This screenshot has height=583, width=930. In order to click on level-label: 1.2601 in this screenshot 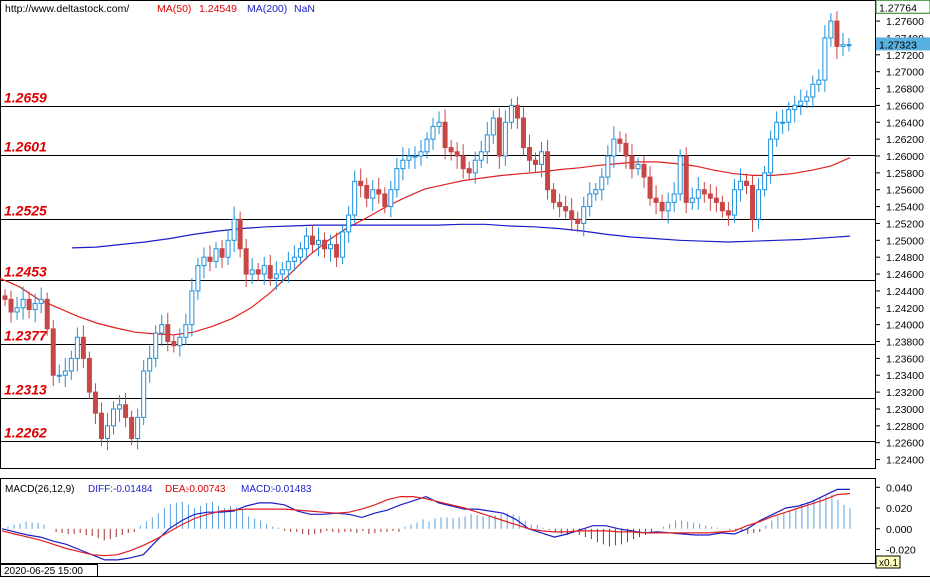, I will do `click(25, 147)`.